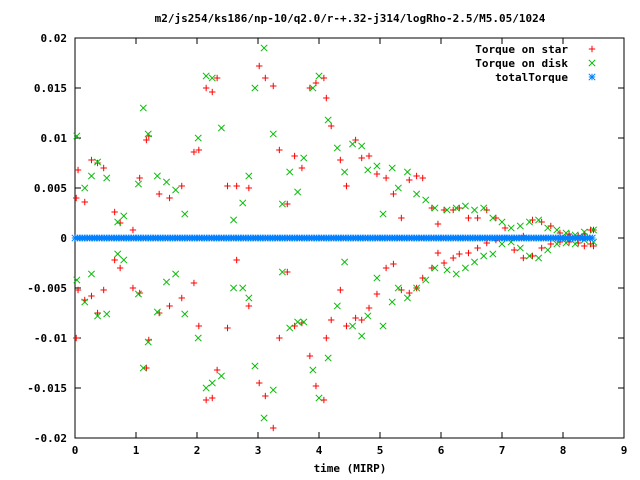 The width and height of the screenshot is (640, 480). What do you see at coordinates (75, 450) in the screenshot?
I see `x-tick-label: 0` at bounding box center [75, 450].